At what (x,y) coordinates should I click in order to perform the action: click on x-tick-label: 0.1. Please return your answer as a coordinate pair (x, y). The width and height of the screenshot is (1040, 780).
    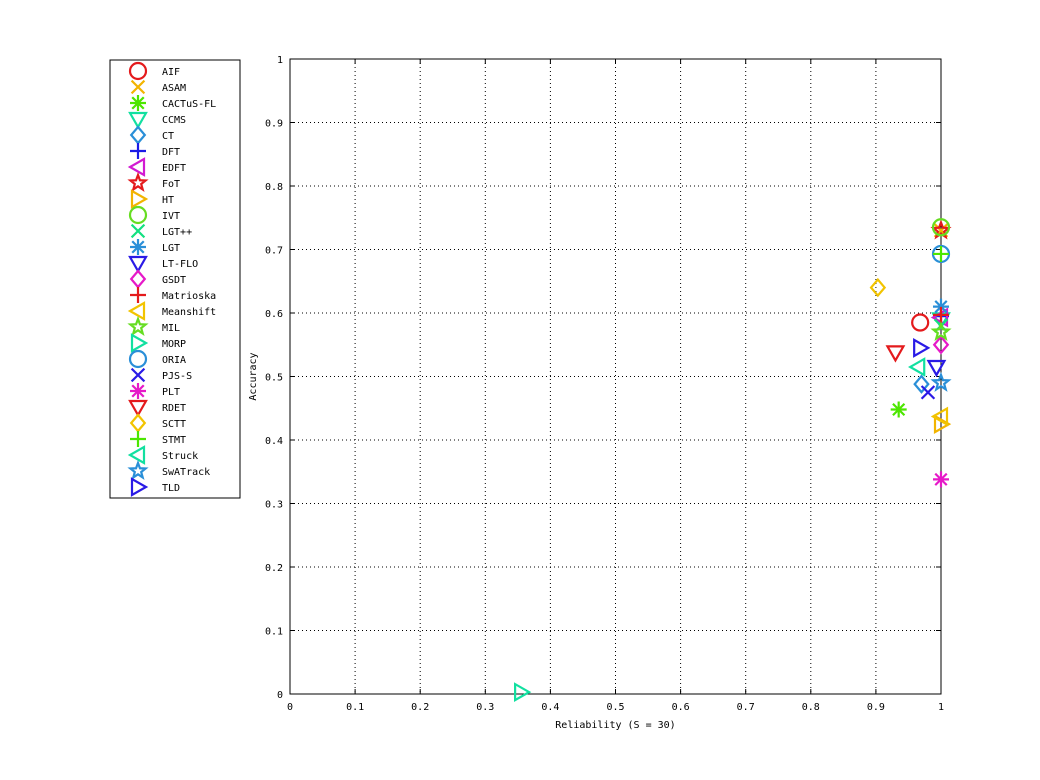
    Looking at the image, I should click on (355, 707).